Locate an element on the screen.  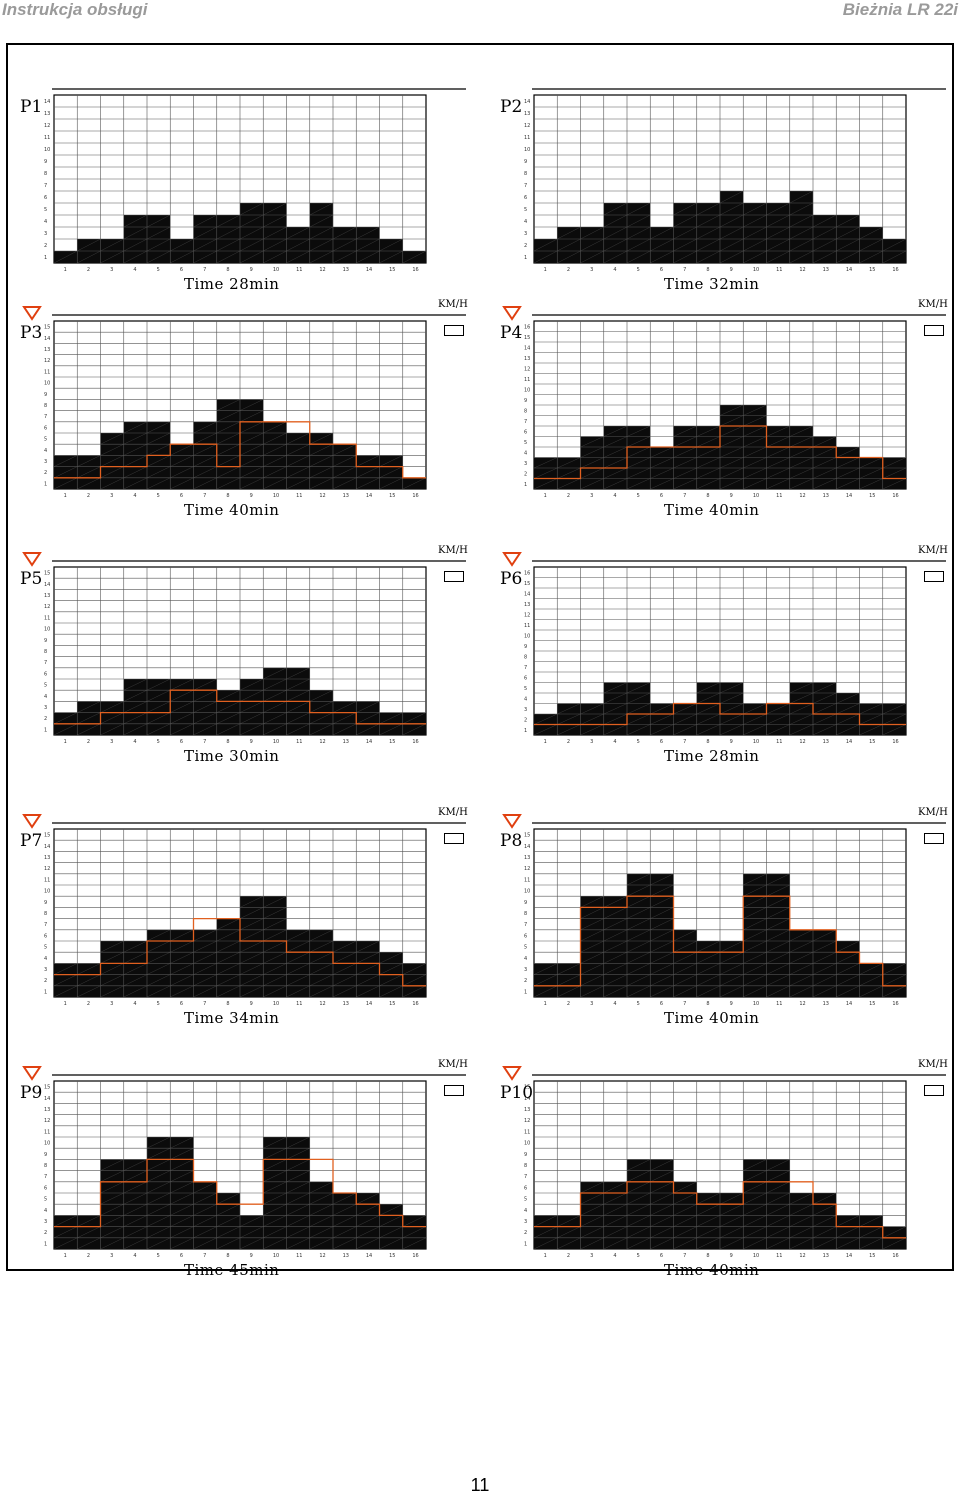
x-tick-label: 8 is located at coordinates (707, 496).